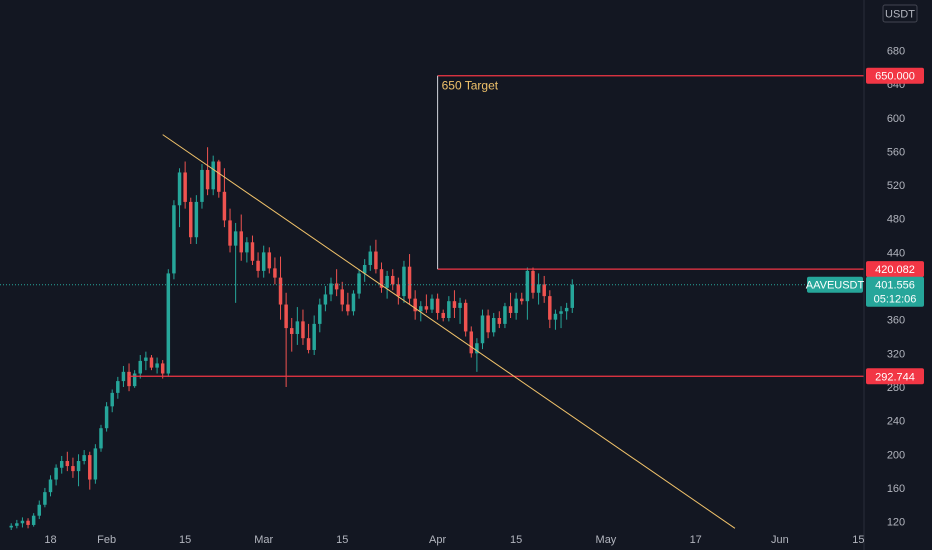 This screenshot has width=932, height=550. What do you see at coordinates (900, 13) in the screenshot?
I see `currency-badge: USDT` at bounding box center [900, 13].